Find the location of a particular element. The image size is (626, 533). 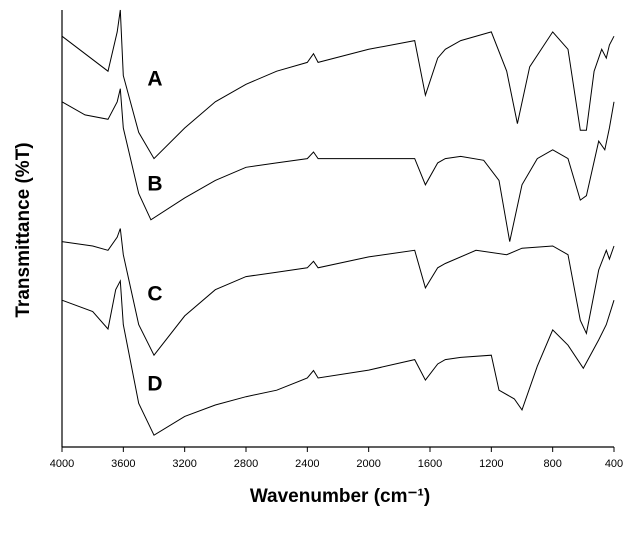

y-axis-title: Transmittance (%T) is located at coordinates (23, 229).